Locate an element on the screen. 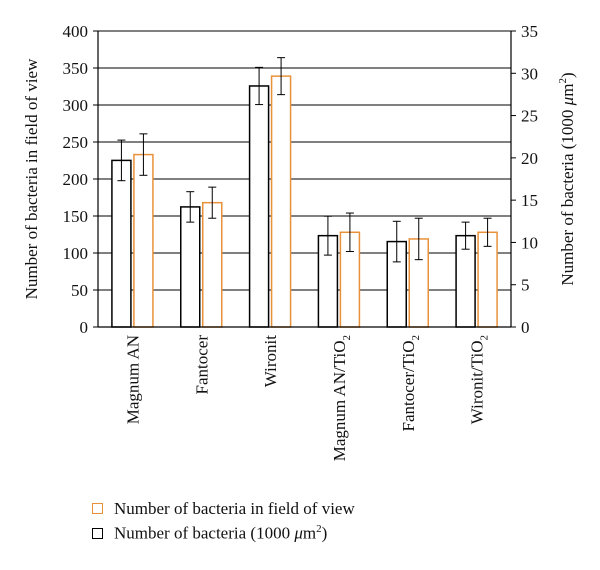 The width and height of the screenshot is (600, 570). right-axis-label: Number of bacteria (1000 μm2) is located at coordinates (567, 178).